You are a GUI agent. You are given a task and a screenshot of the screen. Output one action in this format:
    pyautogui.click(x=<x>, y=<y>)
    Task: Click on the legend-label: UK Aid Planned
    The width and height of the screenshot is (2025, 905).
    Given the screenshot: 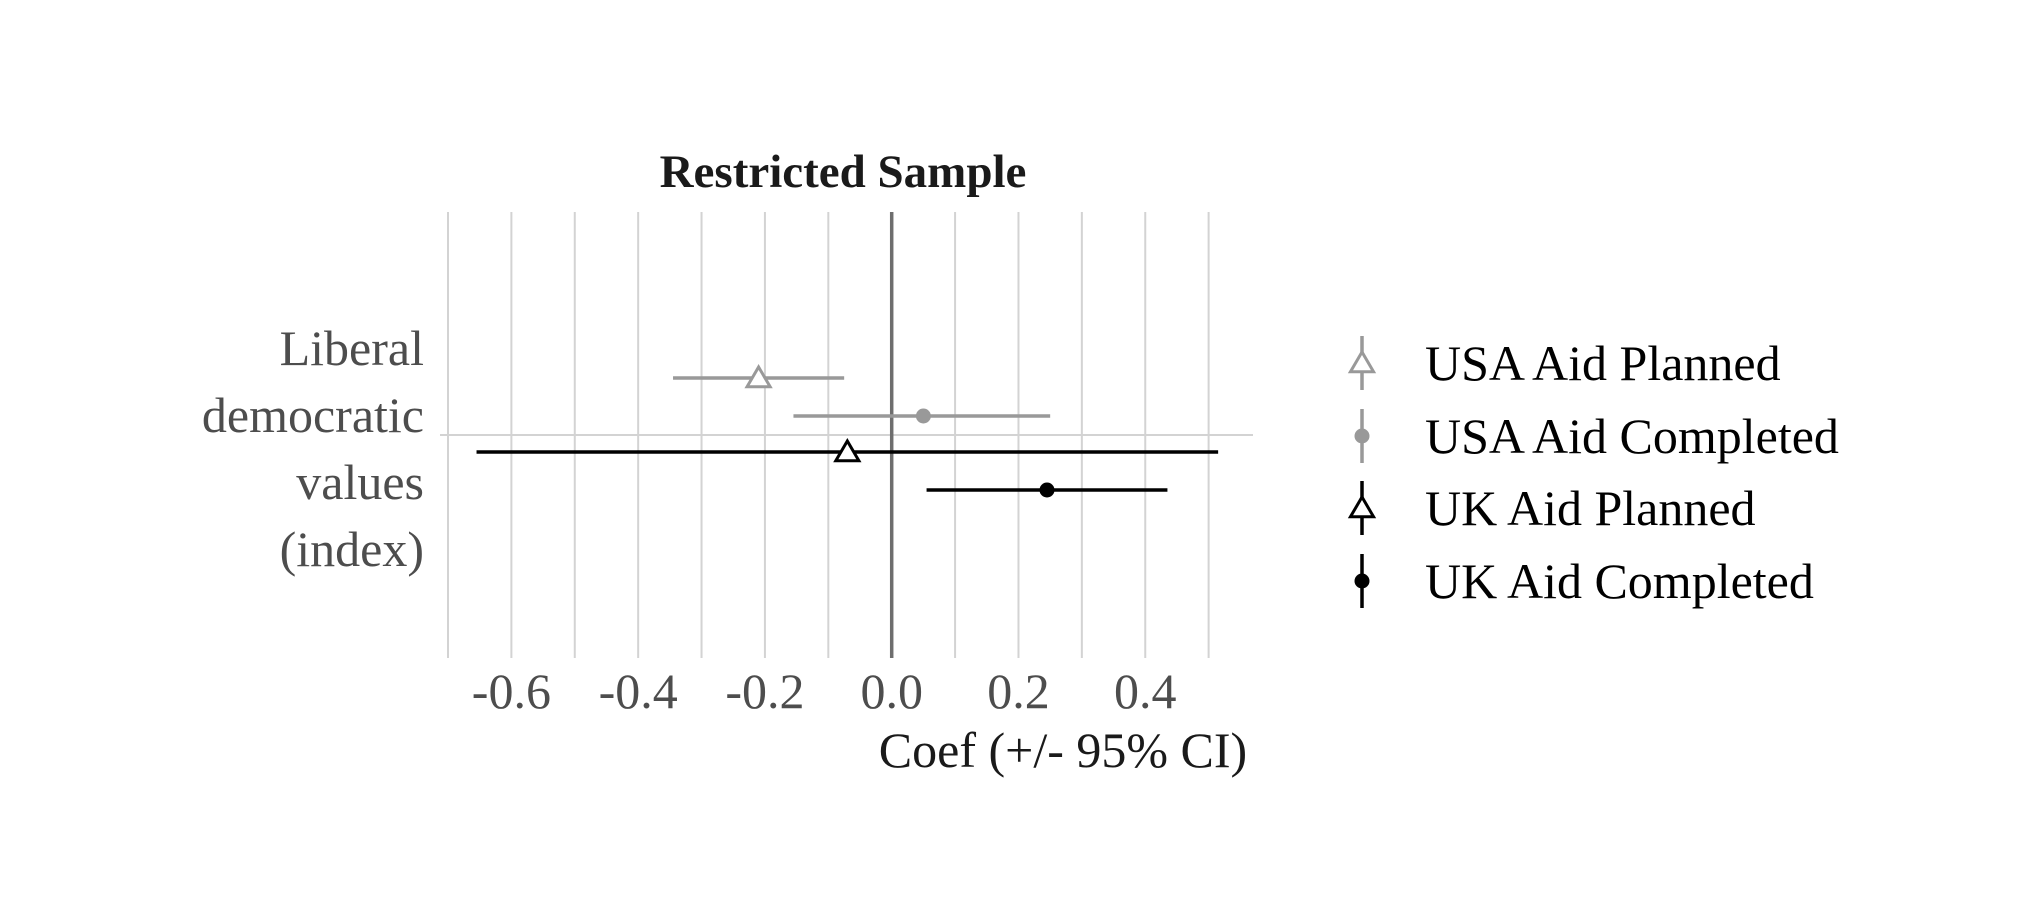 What is the action you would take?
    pyautogui.click(x=1590, y=508)
    